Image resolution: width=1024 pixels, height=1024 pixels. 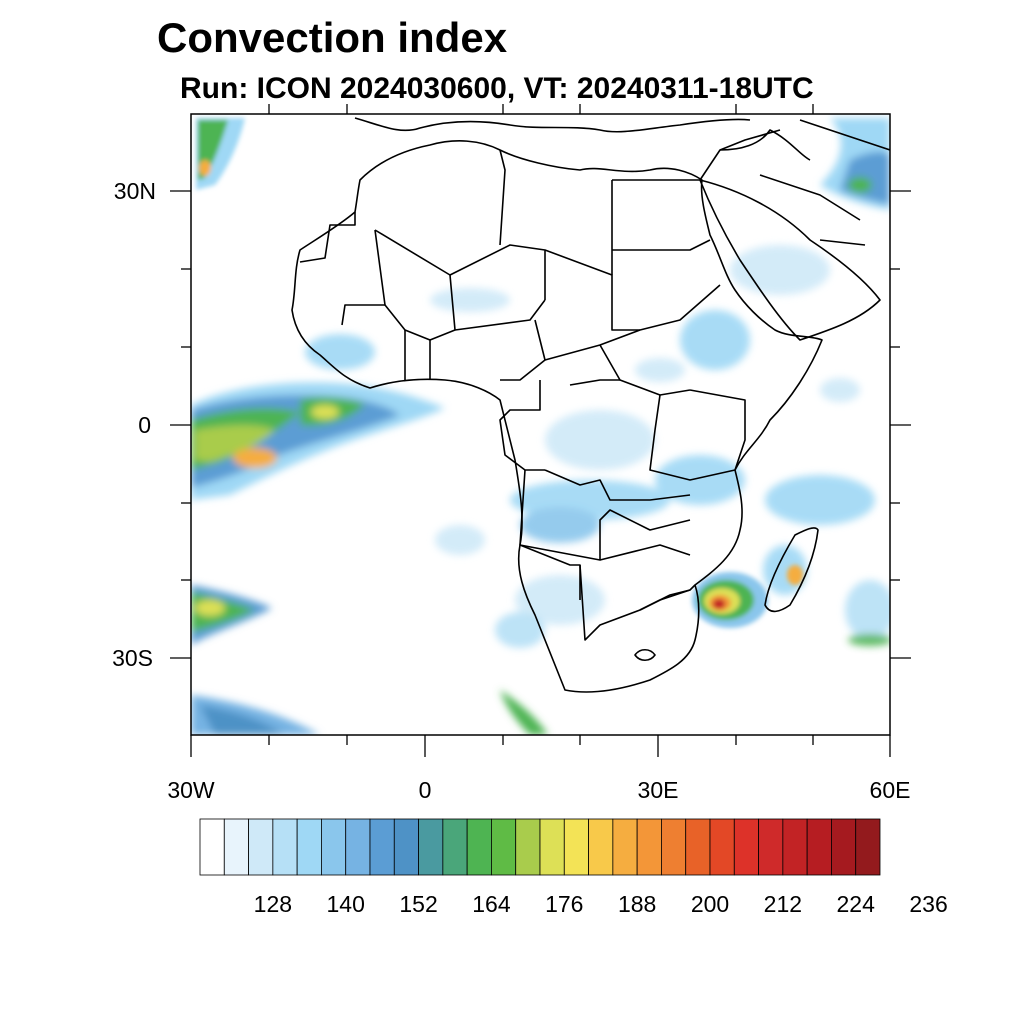 What do you see at coordinates (497, 88) in the screenshot?
I see `map-subtitle: Run: ICON 2024030600, VT: 20240311-18UTC` at bounding box center [497, 88].